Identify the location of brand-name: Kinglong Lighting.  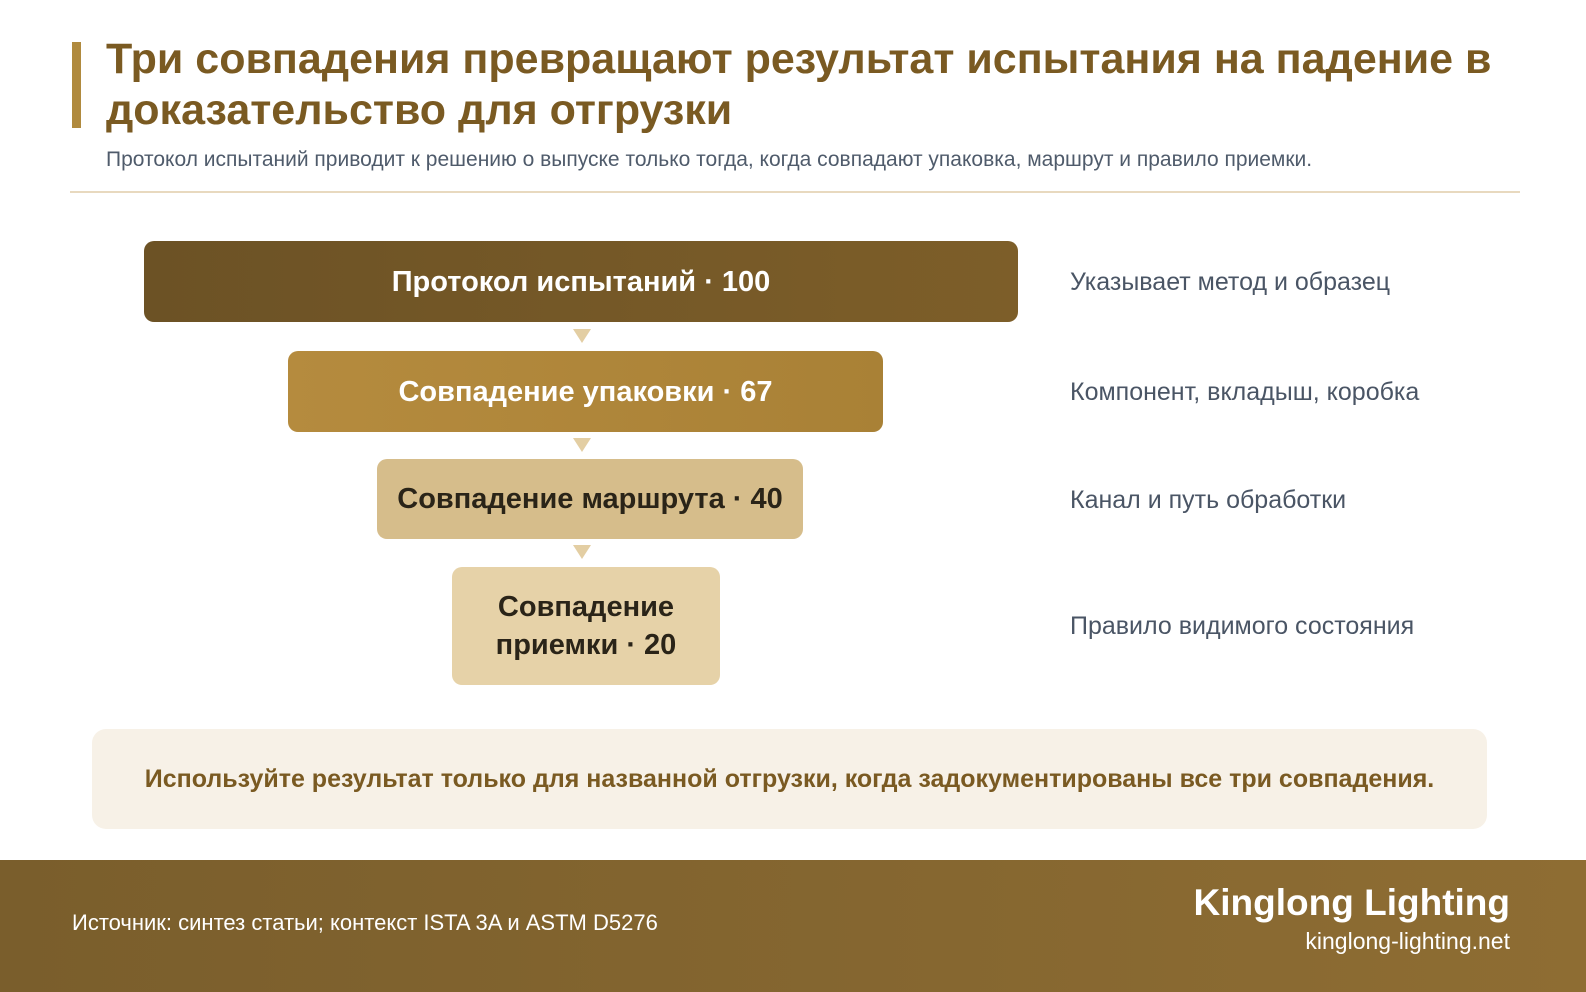
(1351, 902).